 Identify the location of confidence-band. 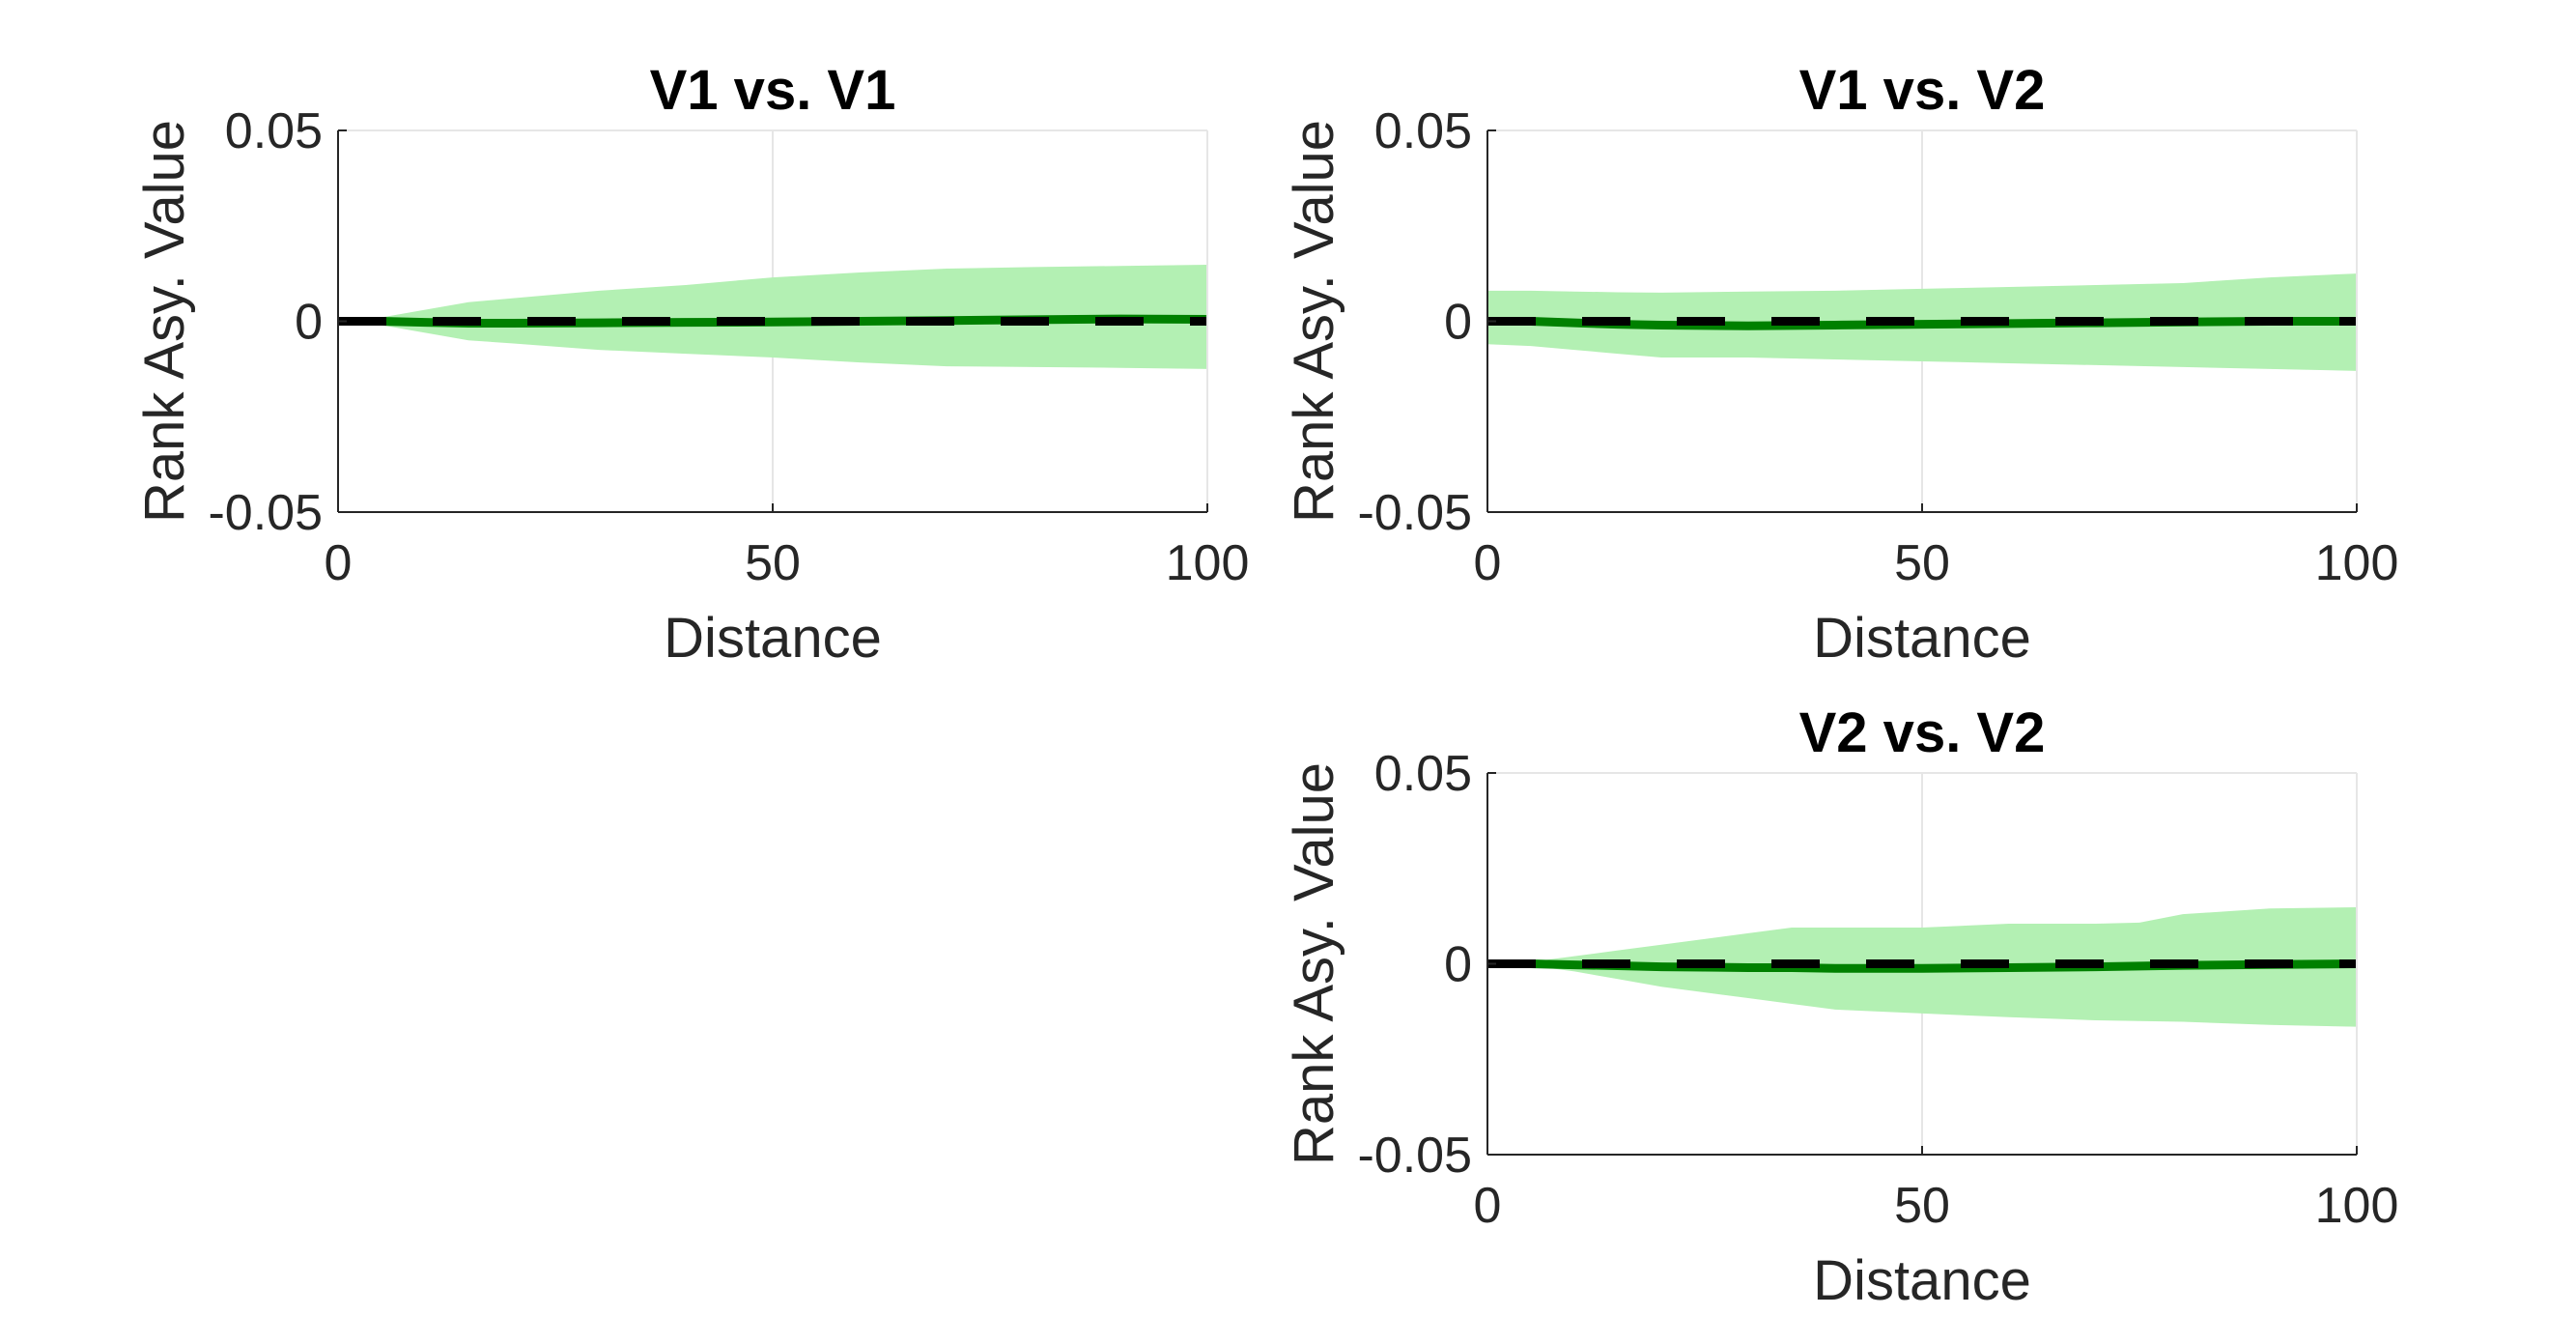
(772, 317).